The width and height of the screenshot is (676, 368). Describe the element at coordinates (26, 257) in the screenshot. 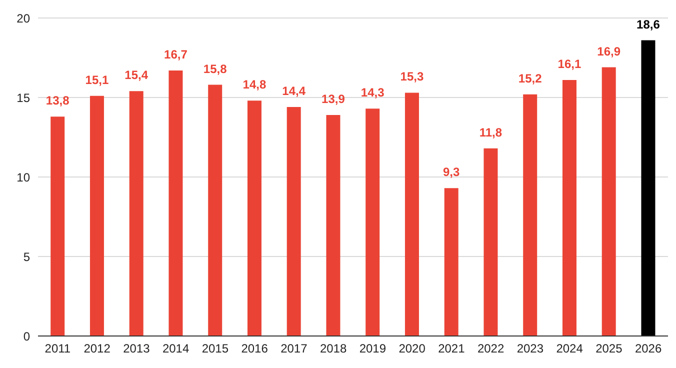

I see `y-tick-label: 5` at that location.